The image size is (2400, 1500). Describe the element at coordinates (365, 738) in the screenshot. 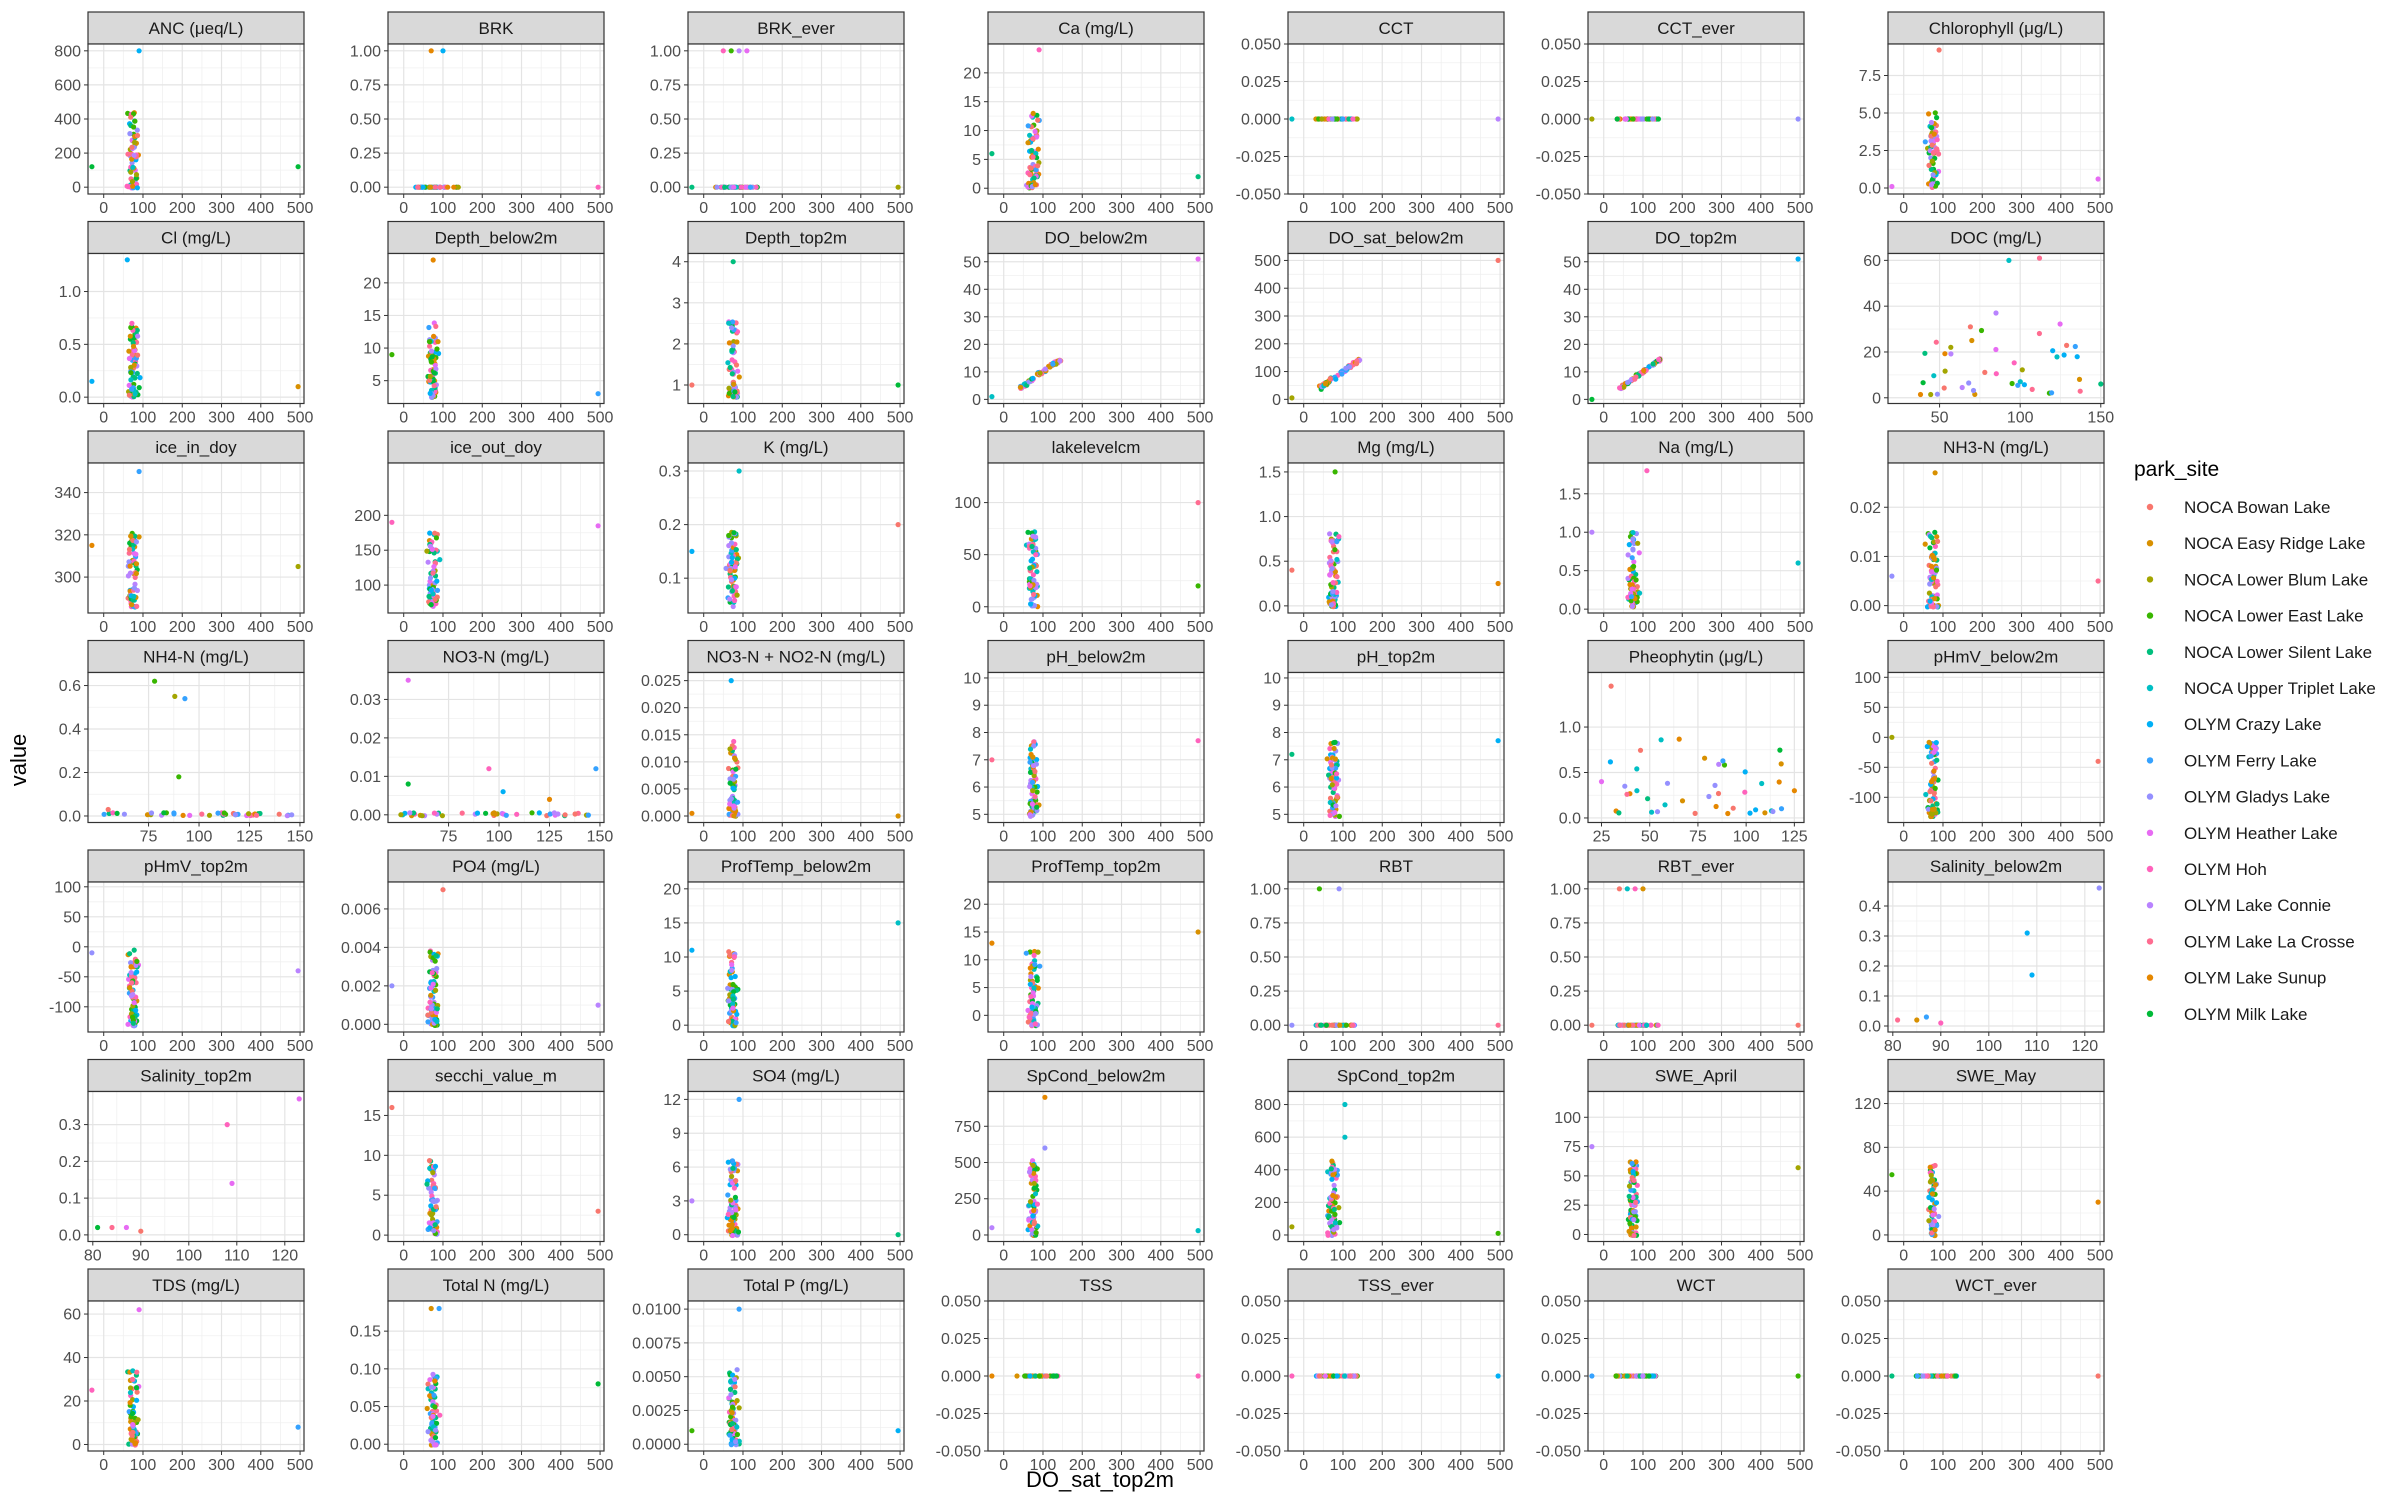

I see `y-tick-label: 0.02` at that location.